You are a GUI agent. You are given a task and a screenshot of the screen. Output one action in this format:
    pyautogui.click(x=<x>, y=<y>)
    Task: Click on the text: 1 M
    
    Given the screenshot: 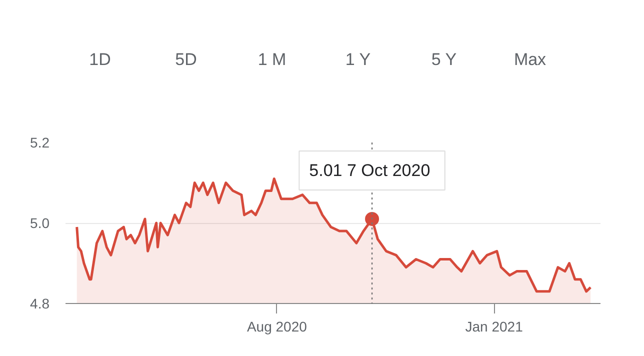 What is the action you would take?
    pyautogui.click(x=272, y=60)
    